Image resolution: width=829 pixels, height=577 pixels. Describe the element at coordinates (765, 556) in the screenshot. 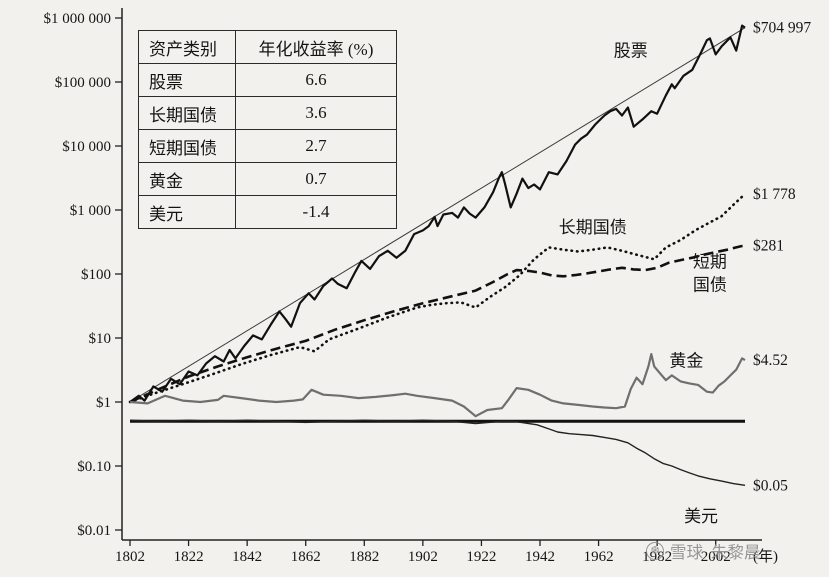

I see `x-axis-unit-label: (年)` at that location.